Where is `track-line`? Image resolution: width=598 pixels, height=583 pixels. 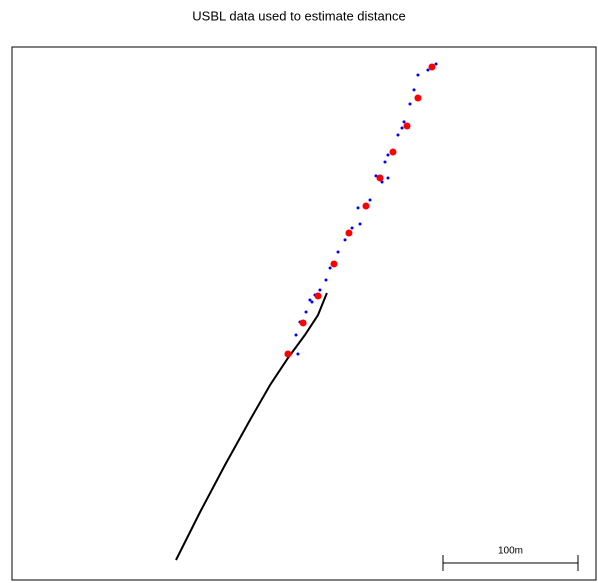
track-line is located at coordinates (251, 426).